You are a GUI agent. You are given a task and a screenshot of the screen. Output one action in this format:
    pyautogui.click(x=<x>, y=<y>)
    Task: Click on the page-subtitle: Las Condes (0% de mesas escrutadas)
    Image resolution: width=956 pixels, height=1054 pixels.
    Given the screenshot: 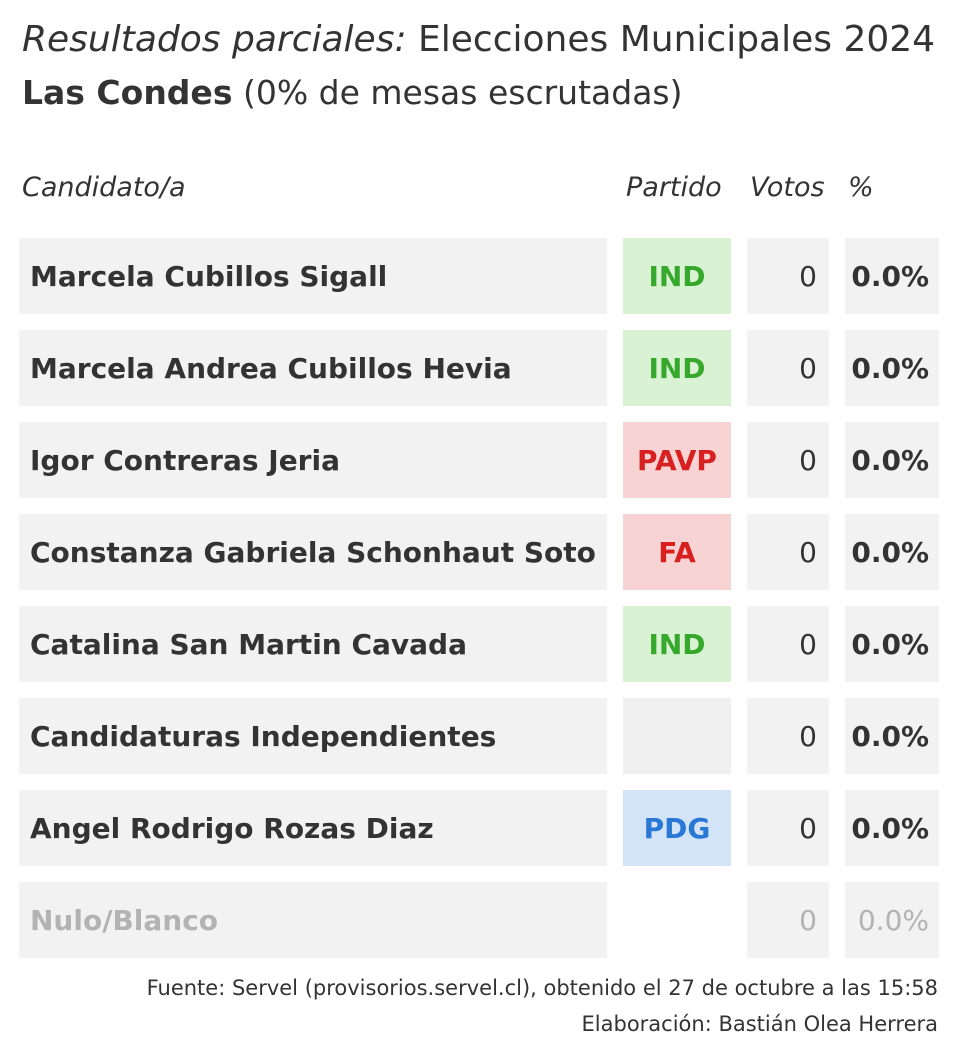 What is the action you would take?
    pyautogui.click(x=482, y=93)
    